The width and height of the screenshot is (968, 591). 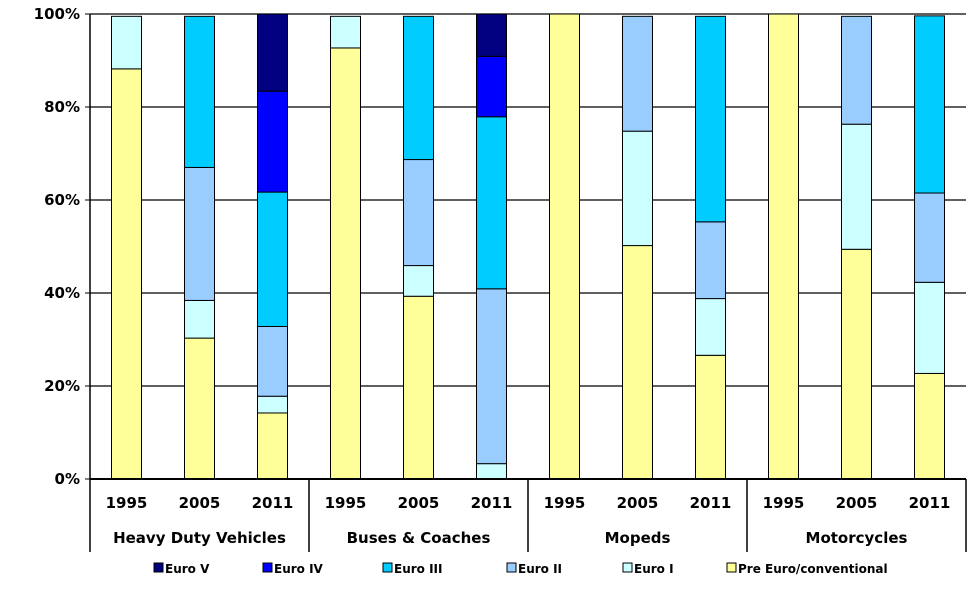 What do you see at coordinates (419, 538) in the screenshot?
I see `group-label: Buses & Coaches` at bounding box center [419, 538].